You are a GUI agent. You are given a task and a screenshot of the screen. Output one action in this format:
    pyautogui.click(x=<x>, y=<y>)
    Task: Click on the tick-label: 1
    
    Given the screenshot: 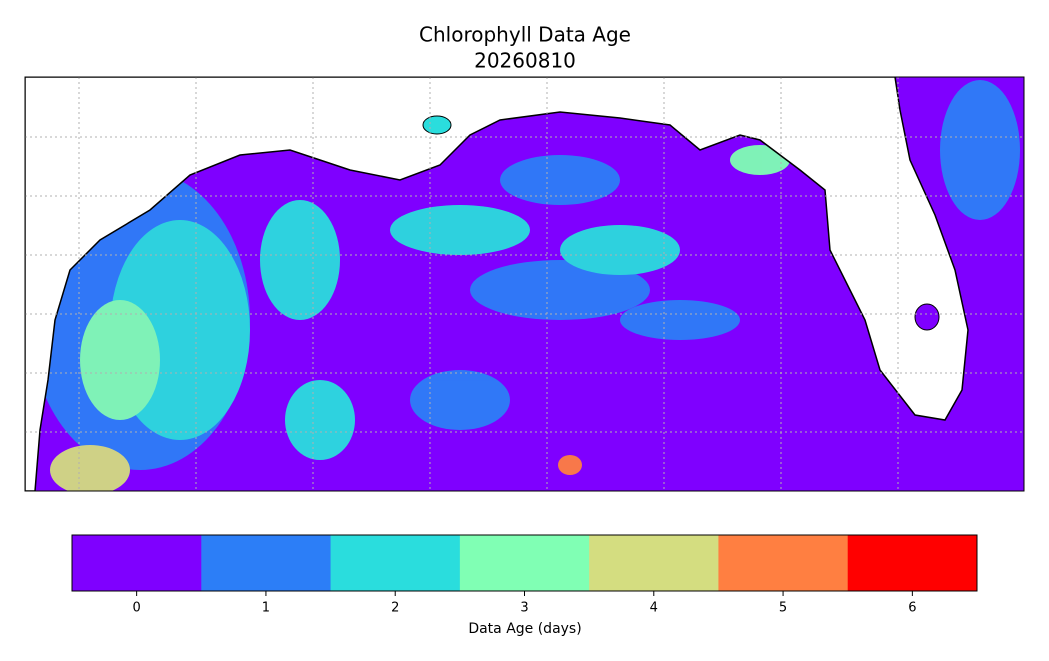 What is the action you would take?
    pyautogui.click(x=266, y=608)
    